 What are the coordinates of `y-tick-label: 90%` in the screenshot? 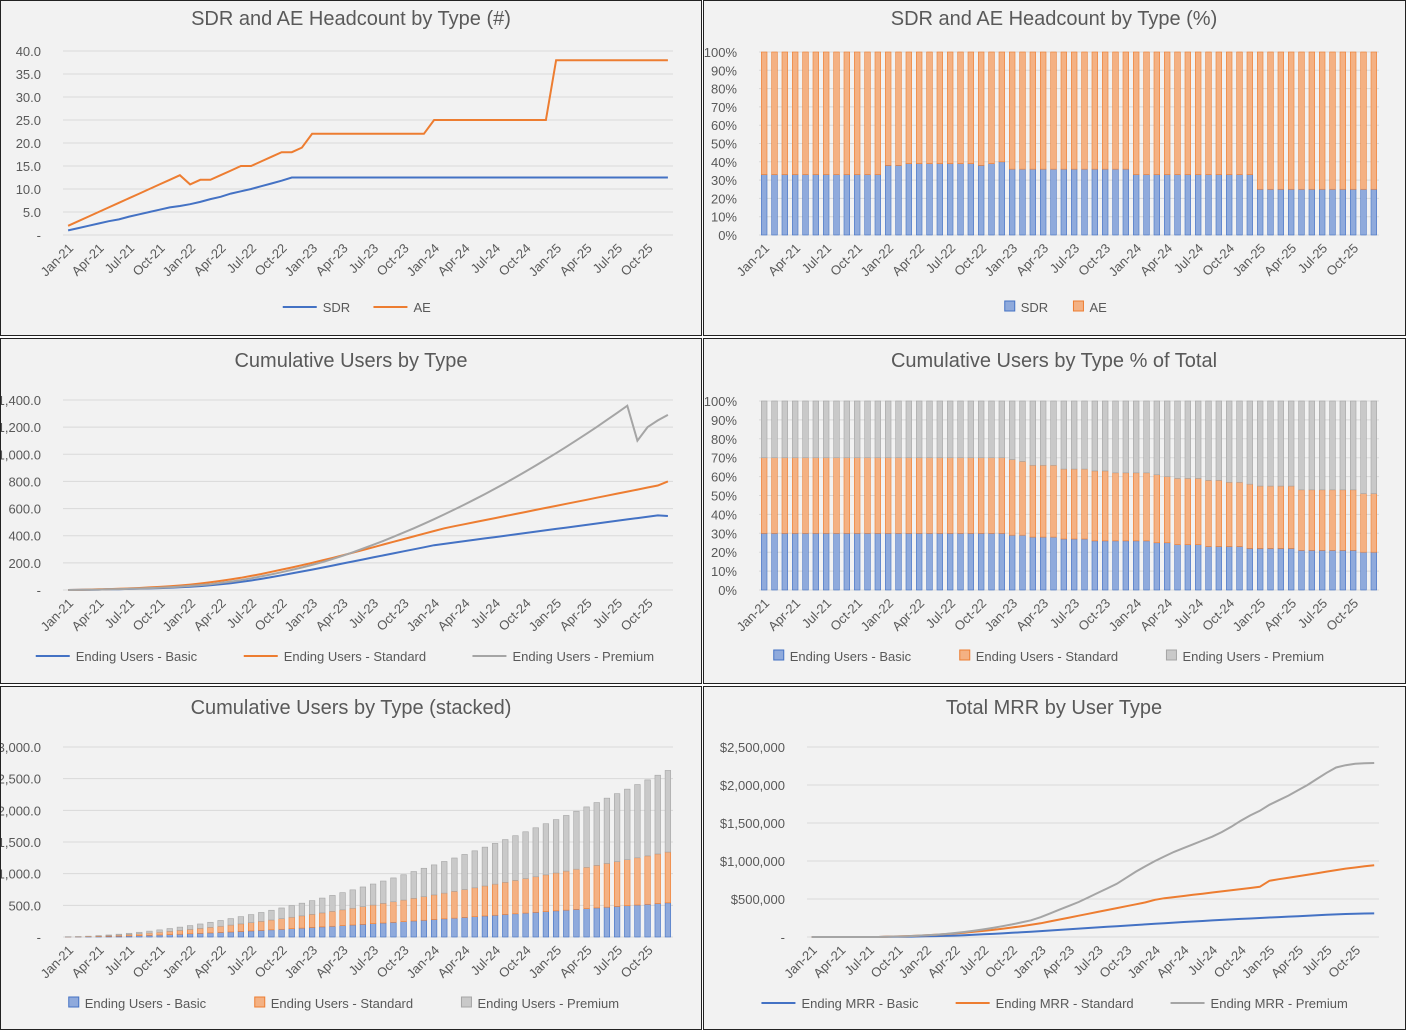 It's located at (724, 420).